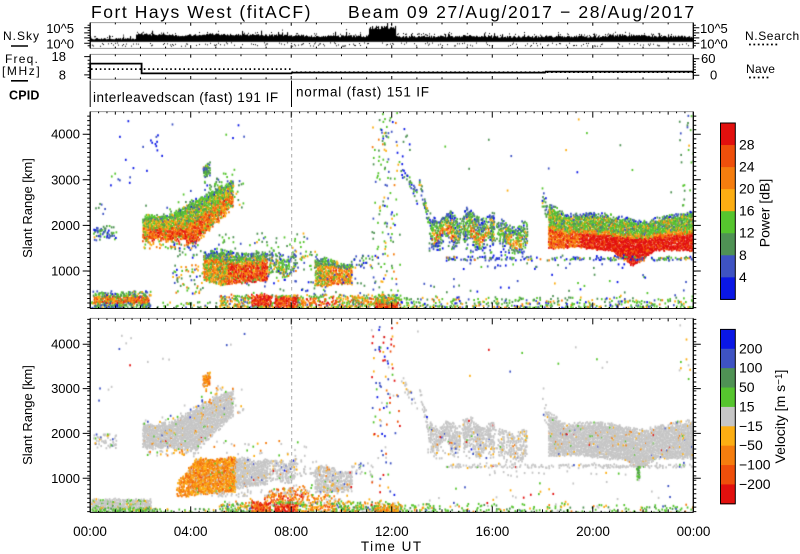  I want to click on svg-text: 16, so click(747, 211).